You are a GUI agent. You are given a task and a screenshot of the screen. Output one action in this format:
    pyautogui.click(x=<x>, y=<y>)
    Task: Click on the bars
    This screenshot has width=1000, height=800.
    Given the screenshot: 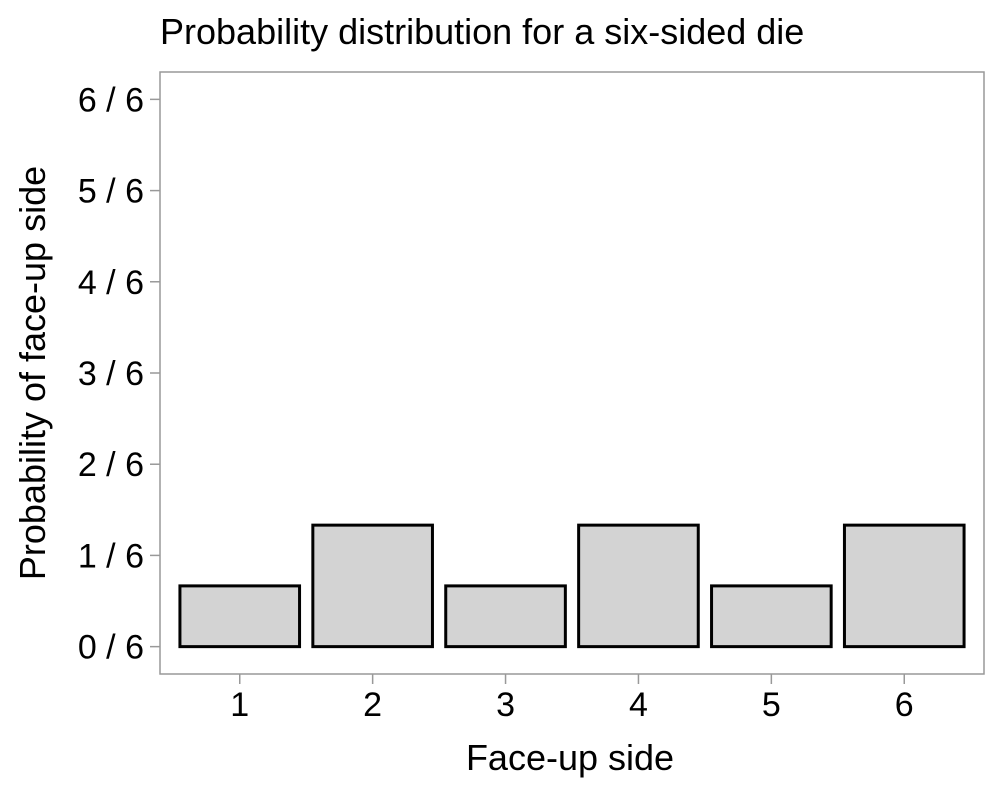 What is the action you would take?
    pyautogui.click(x=572, y=586)
    